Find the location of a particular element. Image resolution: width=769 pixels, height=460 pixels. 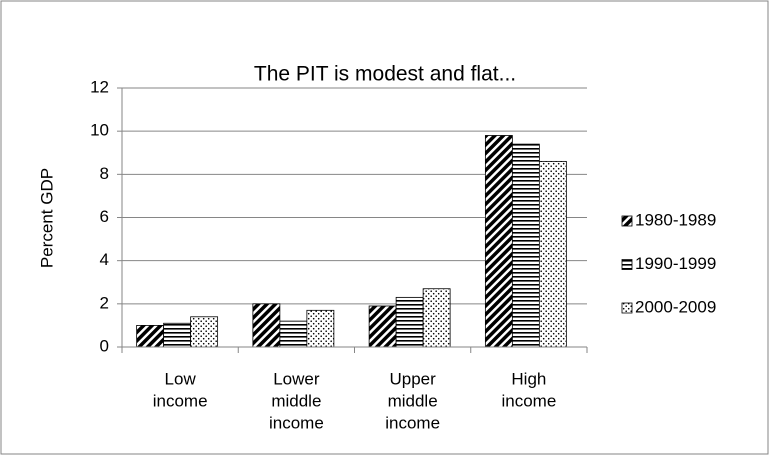

x-tick-label: Lower is located at coordinates (296, 378).